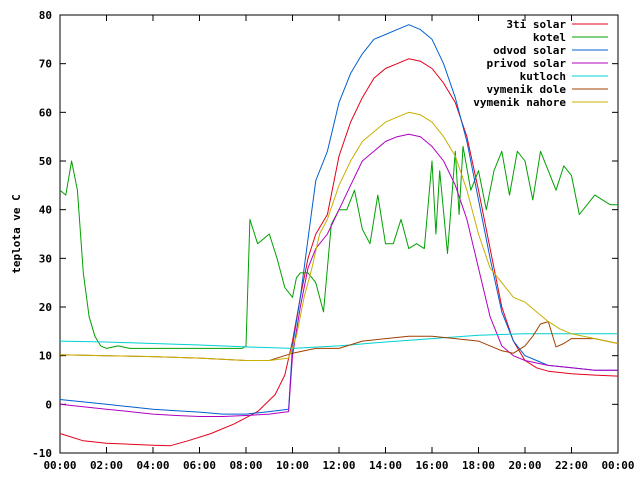 This screenshot has width=640, height=480. I want to click on x-tick-label: 20:00, so click(524, 465).